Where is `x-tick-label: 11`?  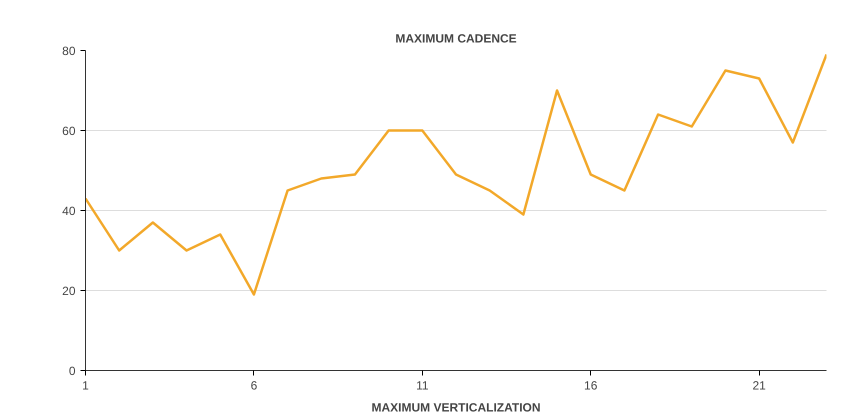
x-tick-label: 11 is located at coordinates (422, 385).